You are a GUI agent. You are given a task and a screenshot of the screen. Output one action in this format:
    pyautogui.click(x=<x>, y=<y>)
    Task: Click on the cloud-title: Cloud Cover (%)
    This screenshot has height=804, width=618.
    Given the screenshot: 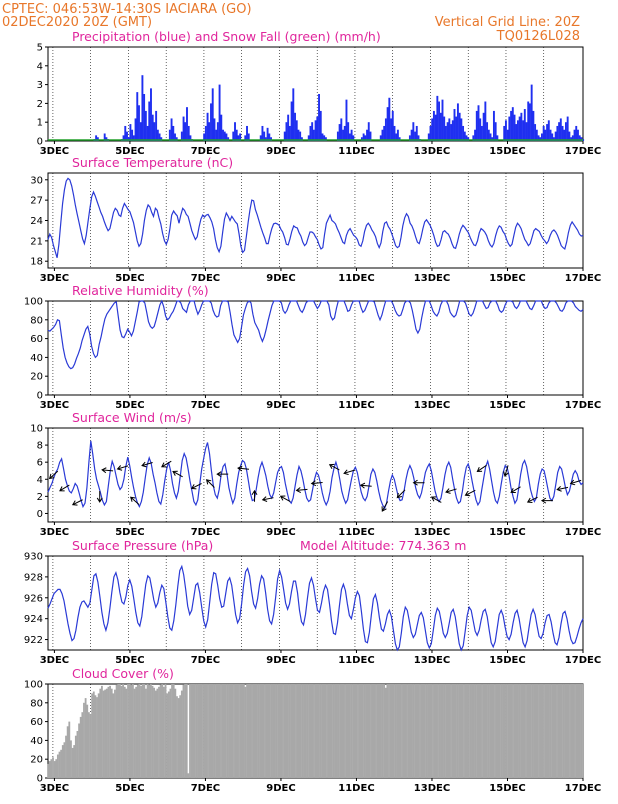 What is the action you would take?
    pyautogui.click(x=123, y=673)
    